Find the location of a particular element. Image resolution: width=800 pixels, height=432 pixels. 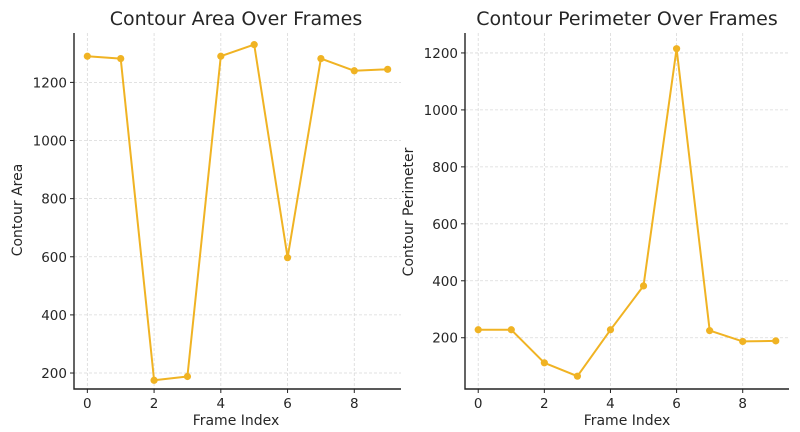

perimeter-x-tick-label: 6 is located at coordinates (676, 404).